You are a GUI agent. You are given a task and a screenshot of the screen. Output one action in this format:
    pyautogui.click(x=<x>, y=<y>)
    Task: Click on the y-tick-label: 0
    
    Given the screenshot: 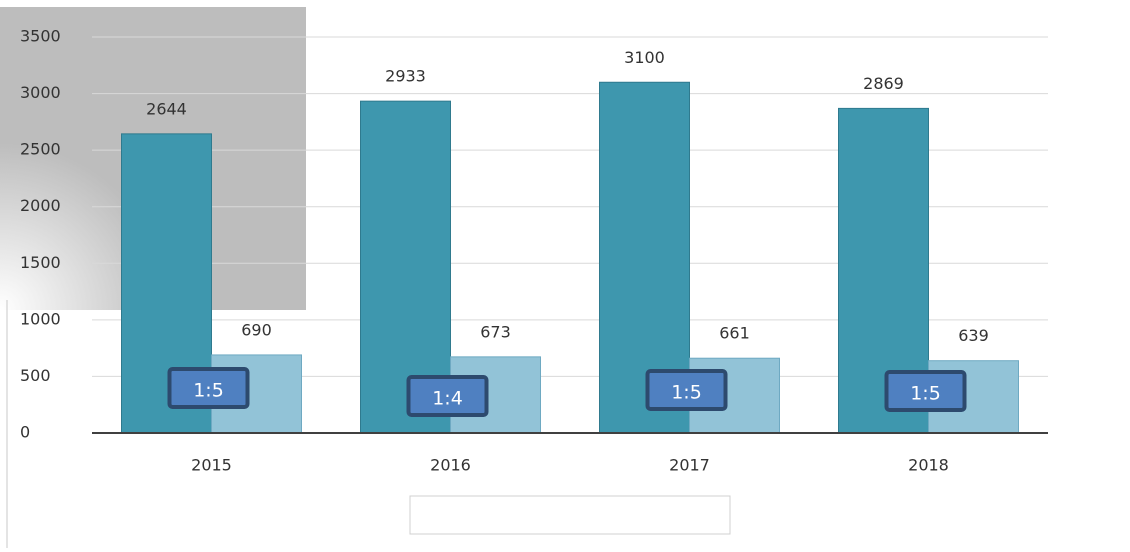 What is the action you would take?
    pyautogui.click(x=25, y=432)
    